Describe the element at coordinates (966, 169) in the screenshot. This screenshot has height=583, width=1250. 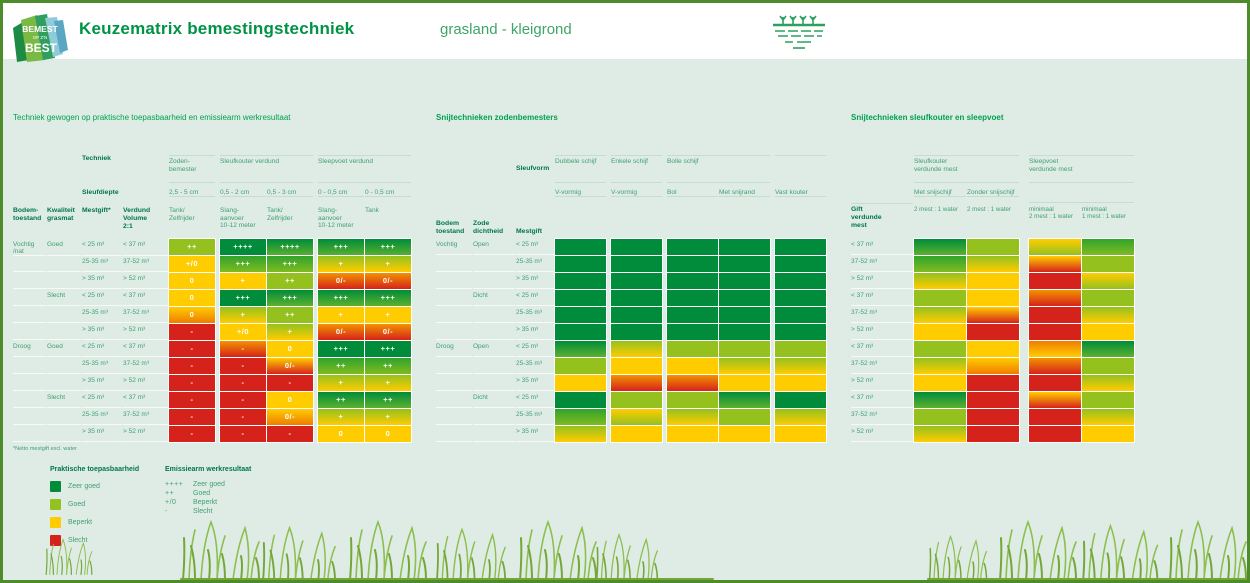
I see `group-sleufkouter-verdunde-mest: Sleufkouter verdunde mest` at that location.